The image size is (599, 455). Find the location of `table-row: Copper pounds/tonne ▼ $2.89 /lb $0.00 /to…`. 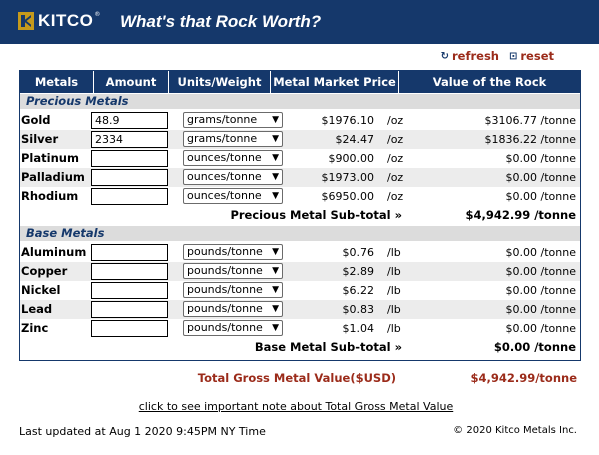

table-row: Copper pounds/tonne ▼ $2.89 /lb $0.00 /to… is located at coordinates (300, 271).